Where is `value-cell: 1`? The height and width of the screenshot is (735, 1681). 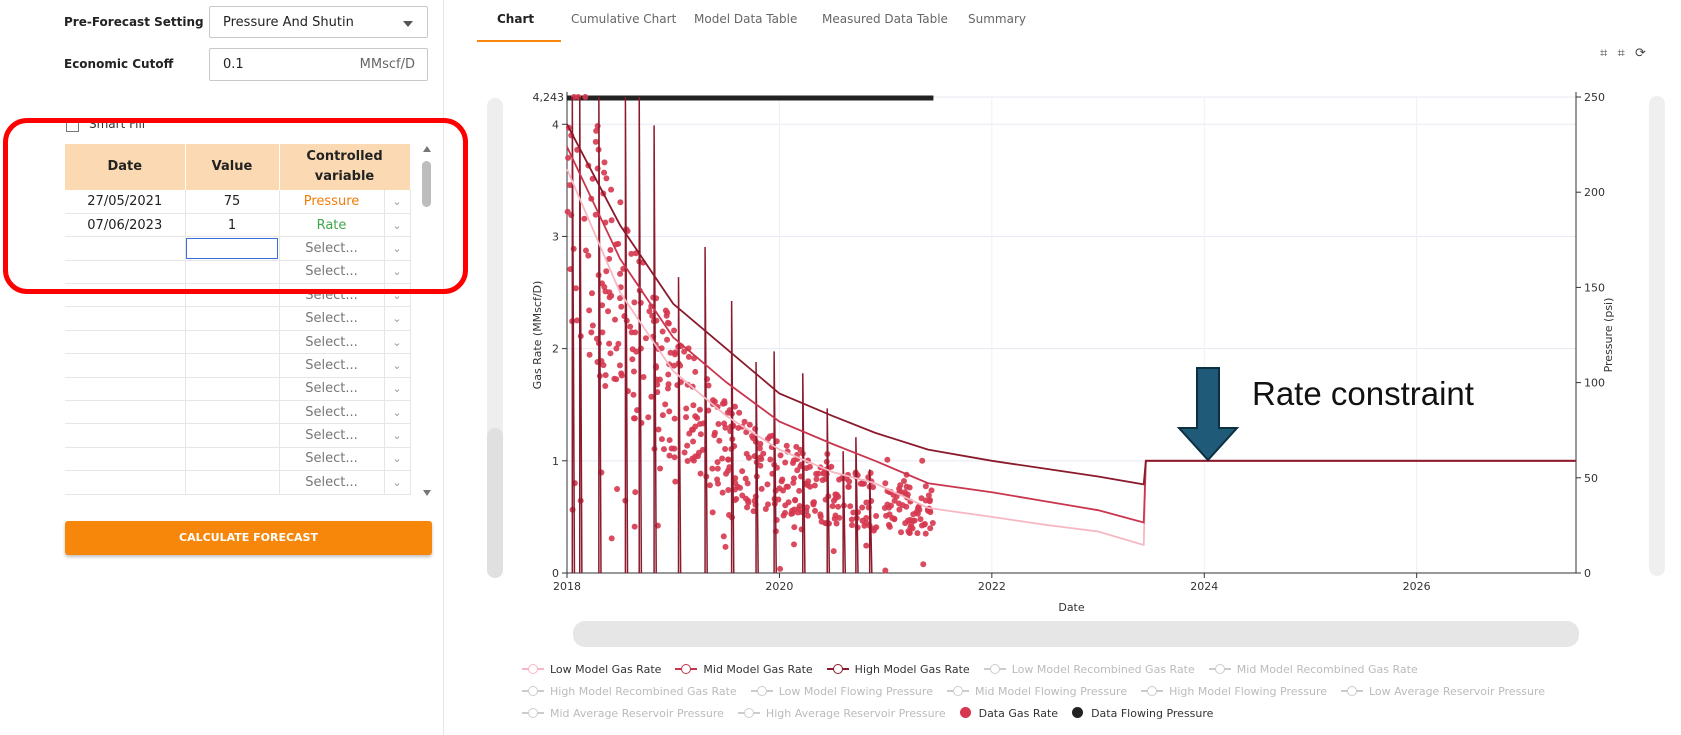 value-cell: 1 is located at coordinates (232, 225).